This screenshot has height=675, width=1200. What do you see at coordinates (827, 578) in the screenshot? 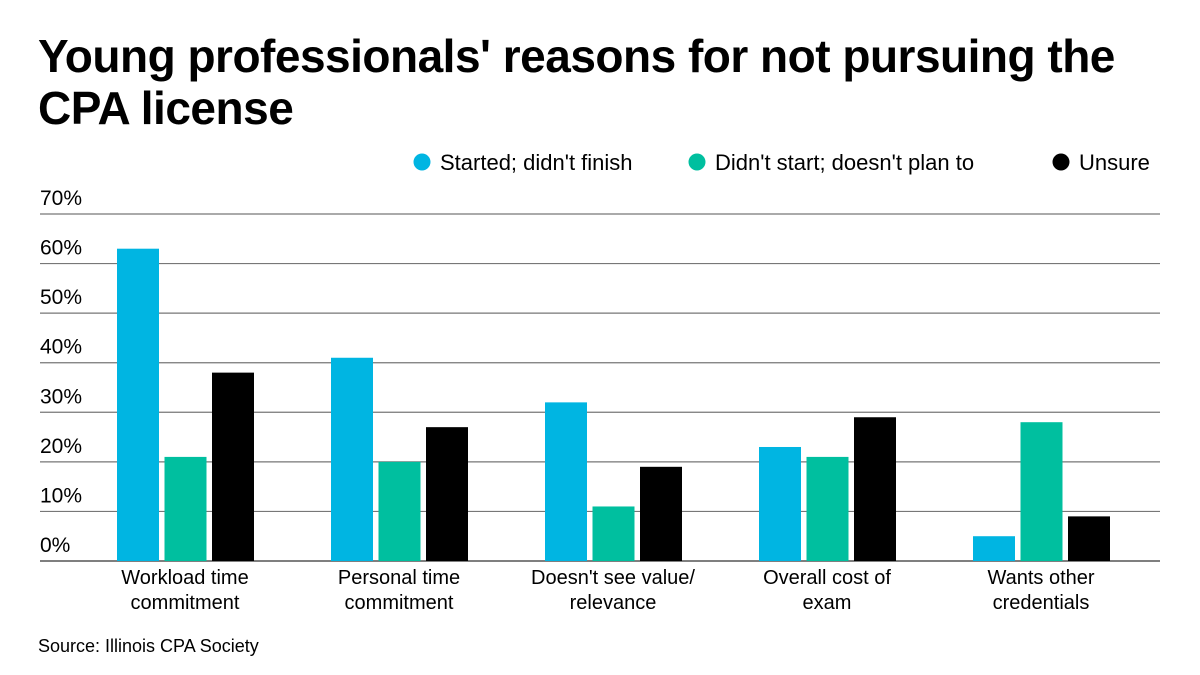
I see `x-tick-label: Overall cost of` at bounding box center [827, 578].